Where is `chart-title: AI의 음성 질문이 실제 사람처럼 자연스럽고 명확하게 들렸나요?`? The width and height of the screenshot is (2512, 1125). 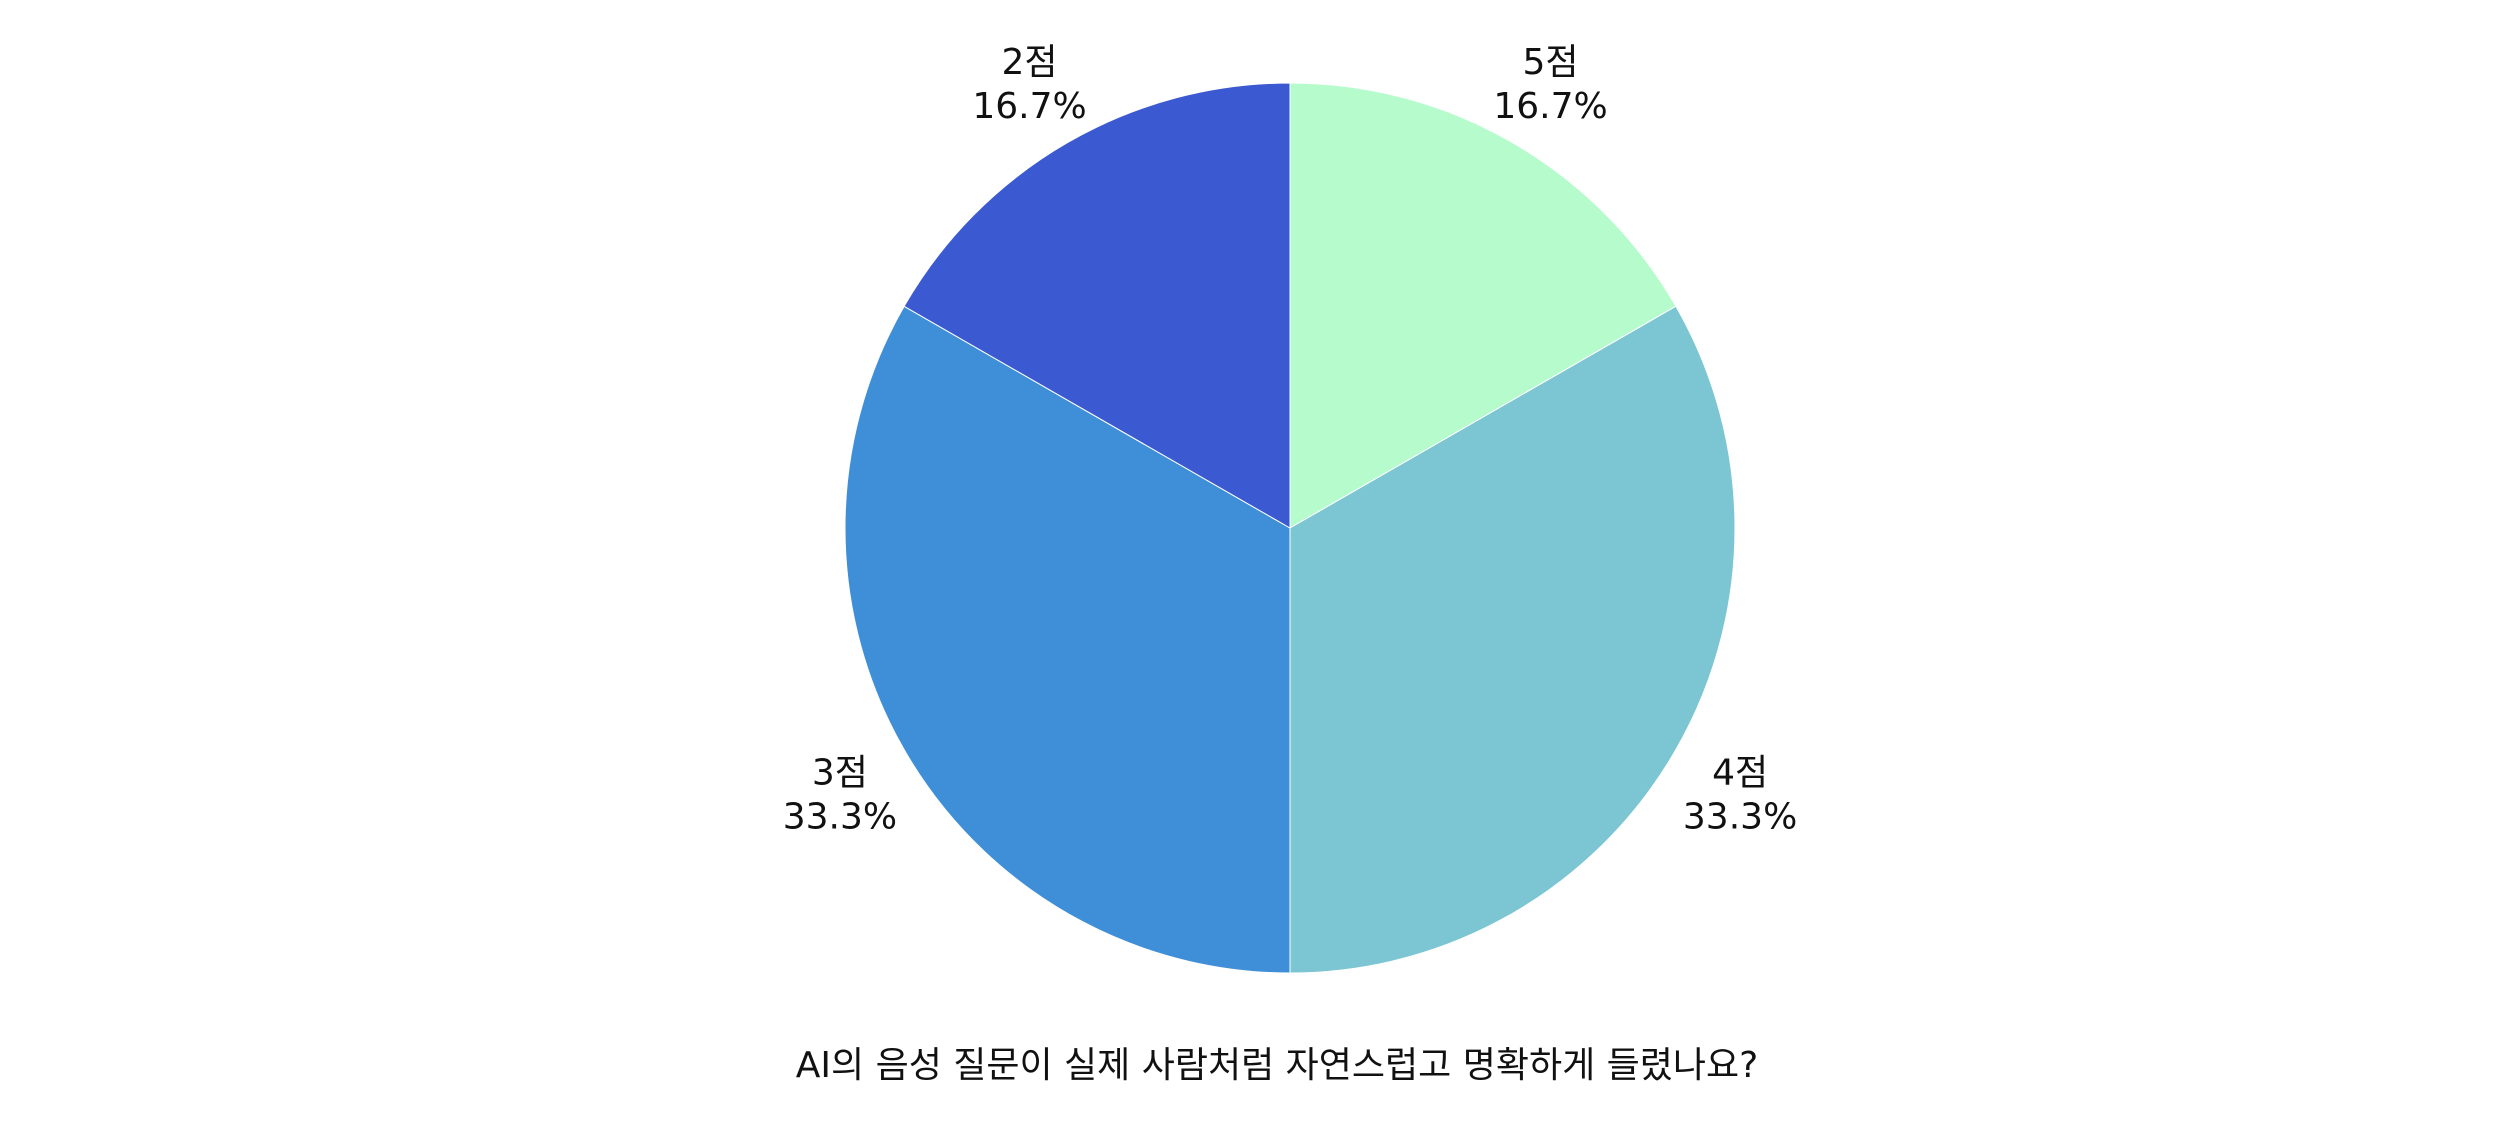 chart-title: AI의 음성 질문이 실제 사람처럼 자연스럽고 명확하게 들렸나요? is located at coordinates (1277, 1065).